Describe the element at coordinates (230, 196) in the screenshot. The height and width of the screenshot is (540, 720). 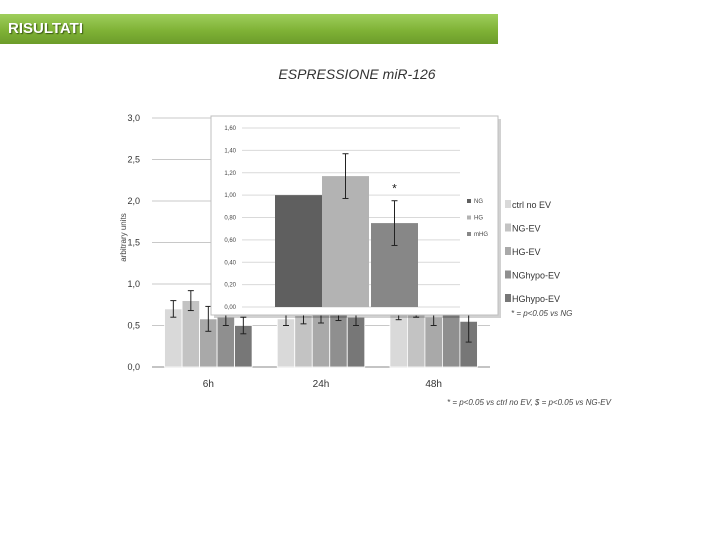
I see `inset-y-tick-label: 1,00` at that location.